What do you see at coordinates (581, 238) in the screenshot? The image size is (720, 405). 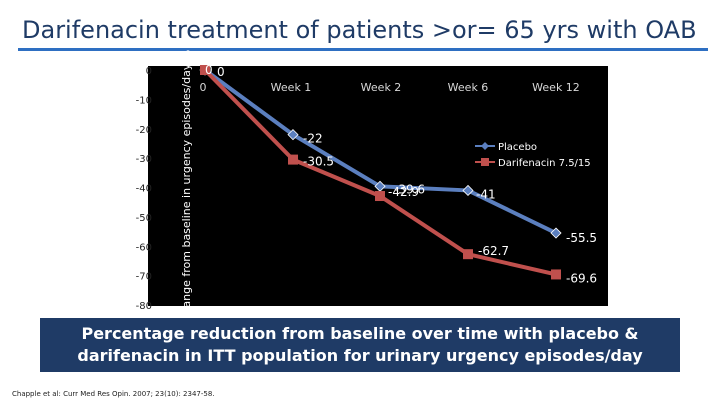 I see `data-label: -55.5` at bounding box center [581, 238].